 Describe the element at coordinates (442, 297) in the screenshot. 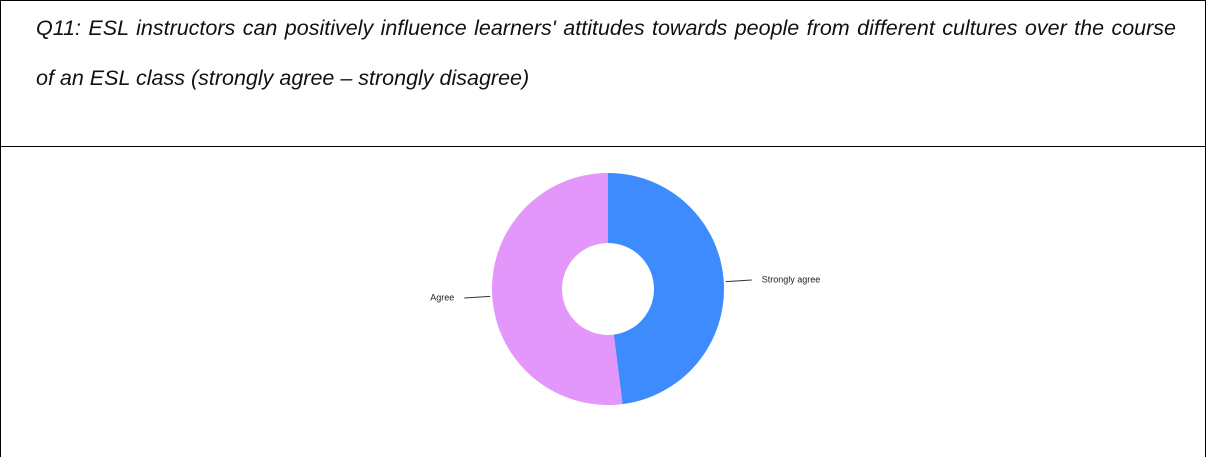

I see `slice-label: Agree` at that location.